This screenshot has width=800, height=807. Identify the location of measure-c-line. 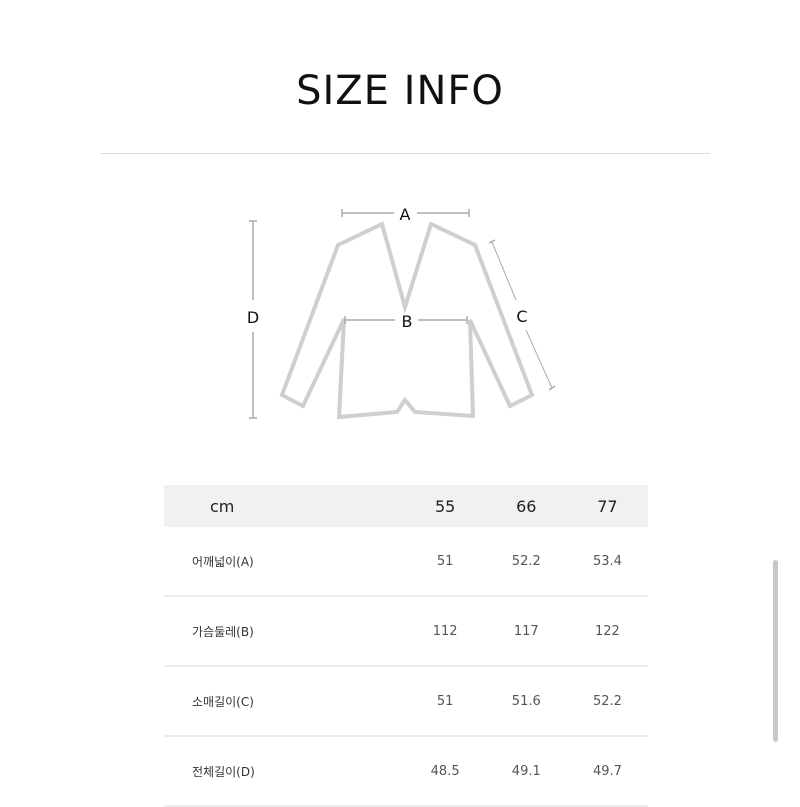
(504, 271).